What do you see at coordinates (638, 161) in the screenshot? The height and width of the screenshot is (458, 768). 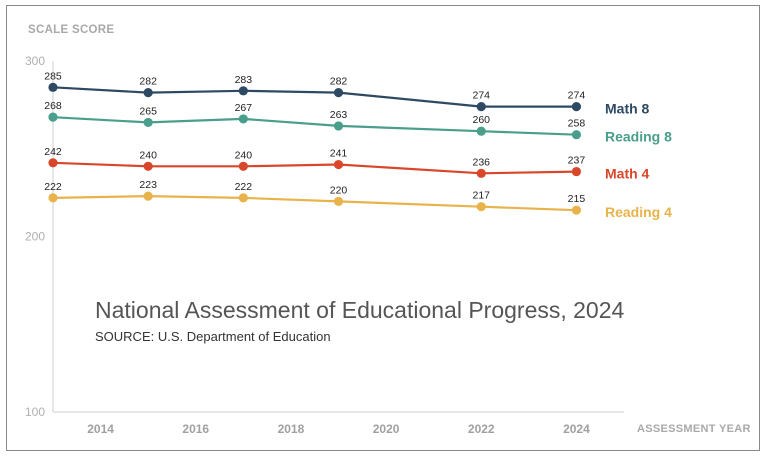 I see `series-labels: Math 8 Reading 8 Math 4 Reading 4` at bounding box center [638, 161].